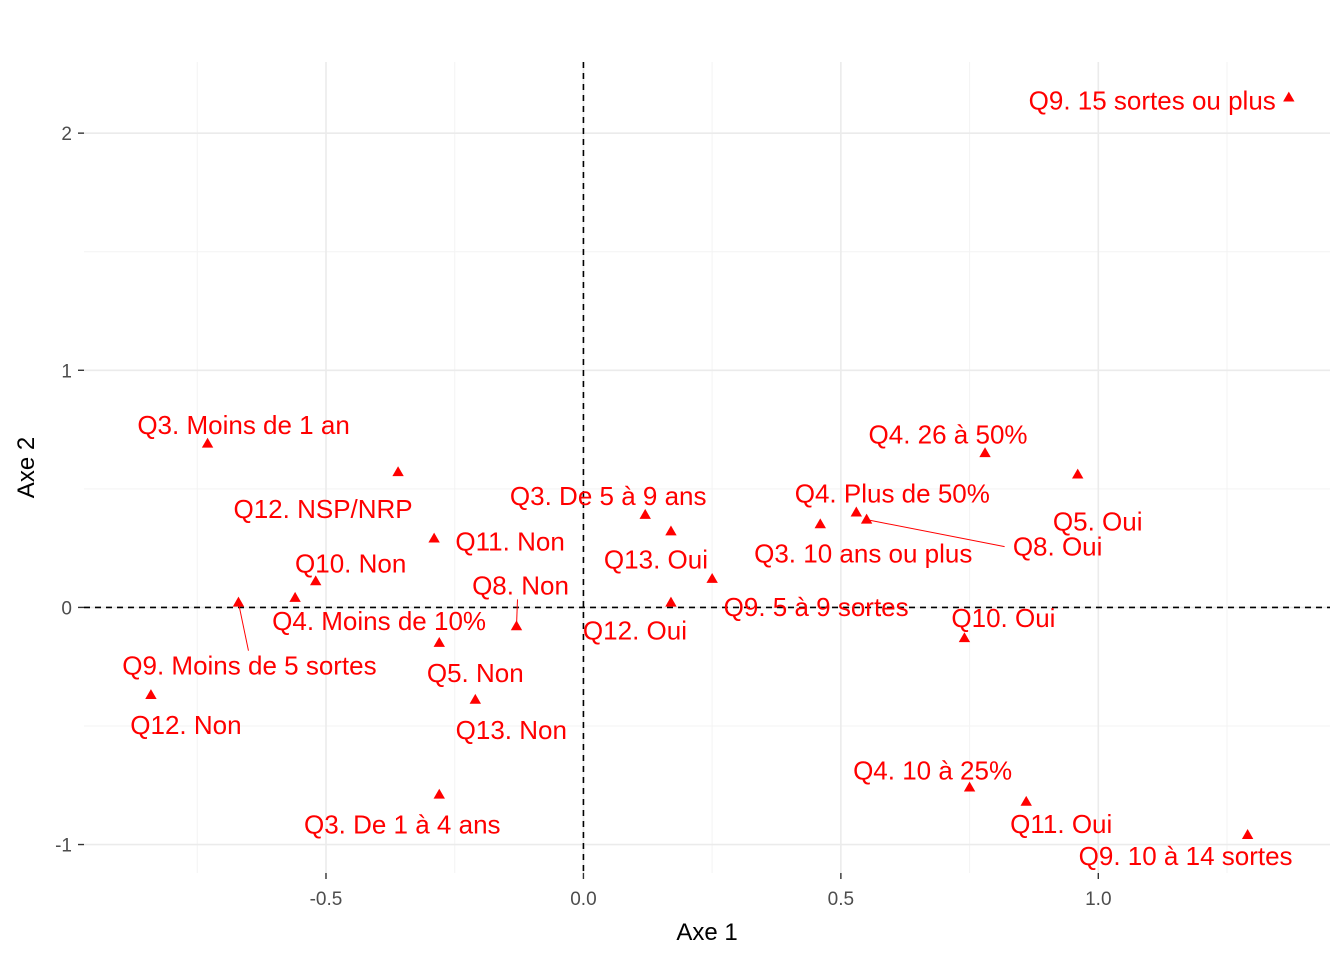 The image size is (1344, 960). What do you see at coordinates (608, 496) in the screenshot?
I see `point-label: Q3. De 5 à 9 ans` at bounding box center [608, 496].